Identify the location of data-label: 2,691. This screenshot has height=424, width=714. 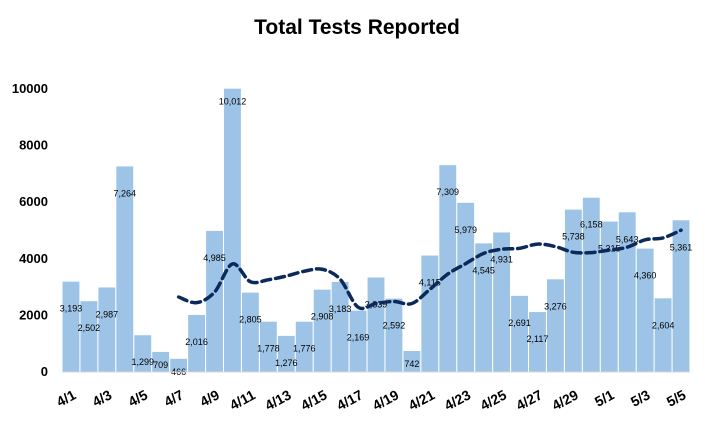
(519, 323).